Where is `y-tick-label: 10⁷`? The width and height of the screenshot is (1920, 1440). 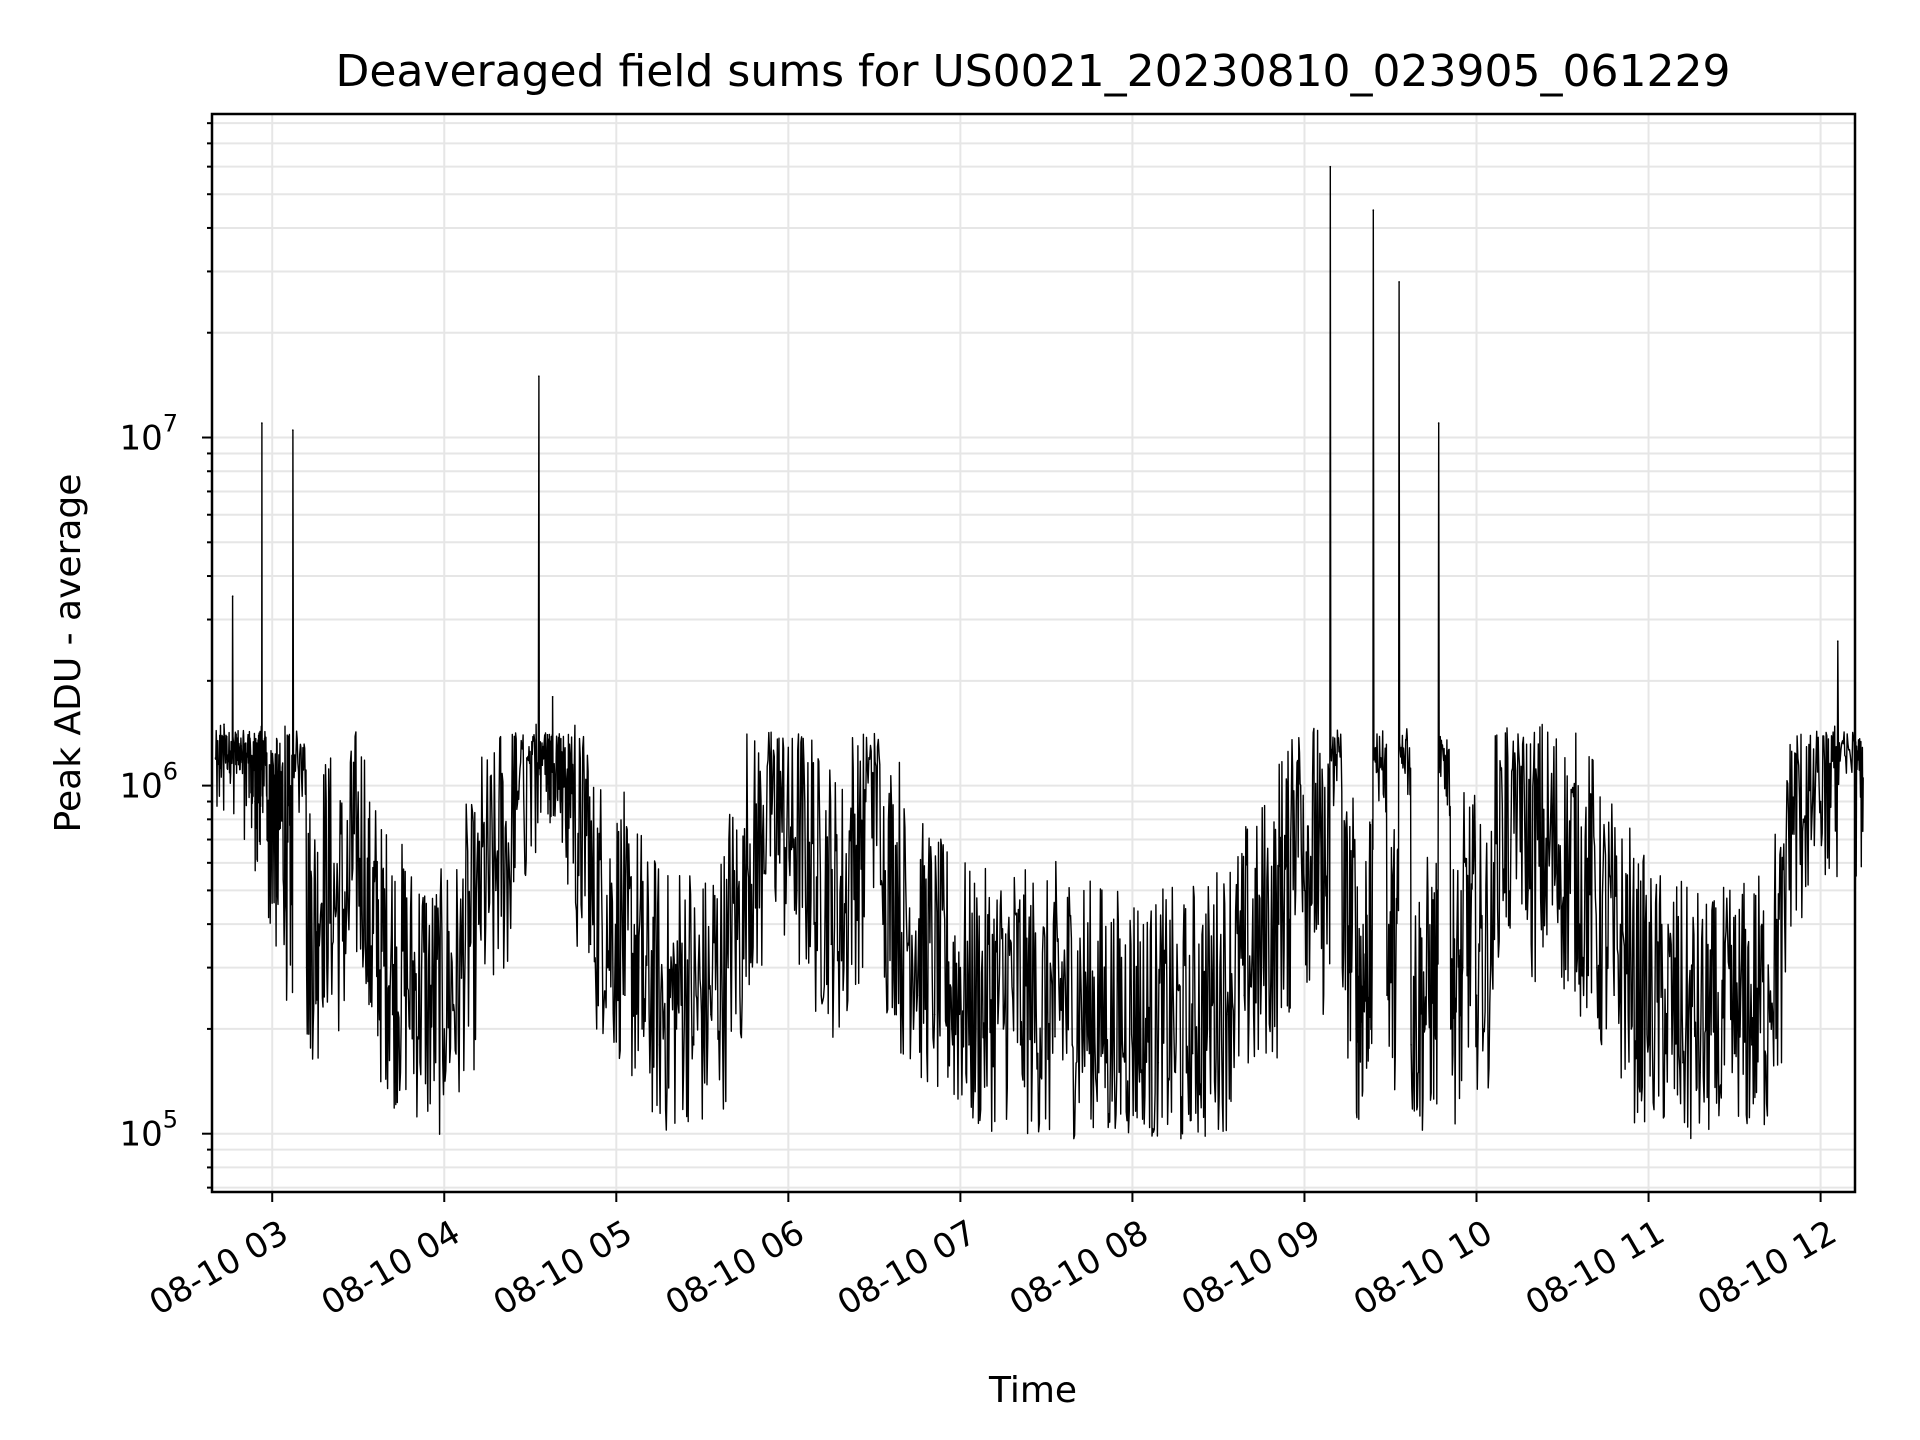
y-tick-label: 10⁷ is located at coordinates (148, 434).